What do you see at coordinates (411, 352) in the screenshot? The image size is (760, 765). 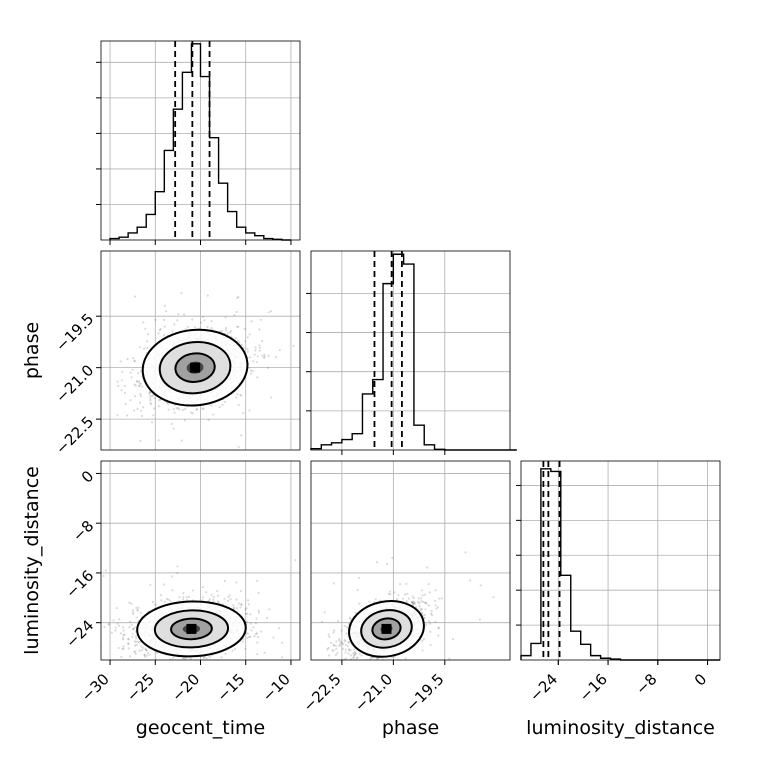 I see `histogram-panel-phase` at bounding box center [411, 352].